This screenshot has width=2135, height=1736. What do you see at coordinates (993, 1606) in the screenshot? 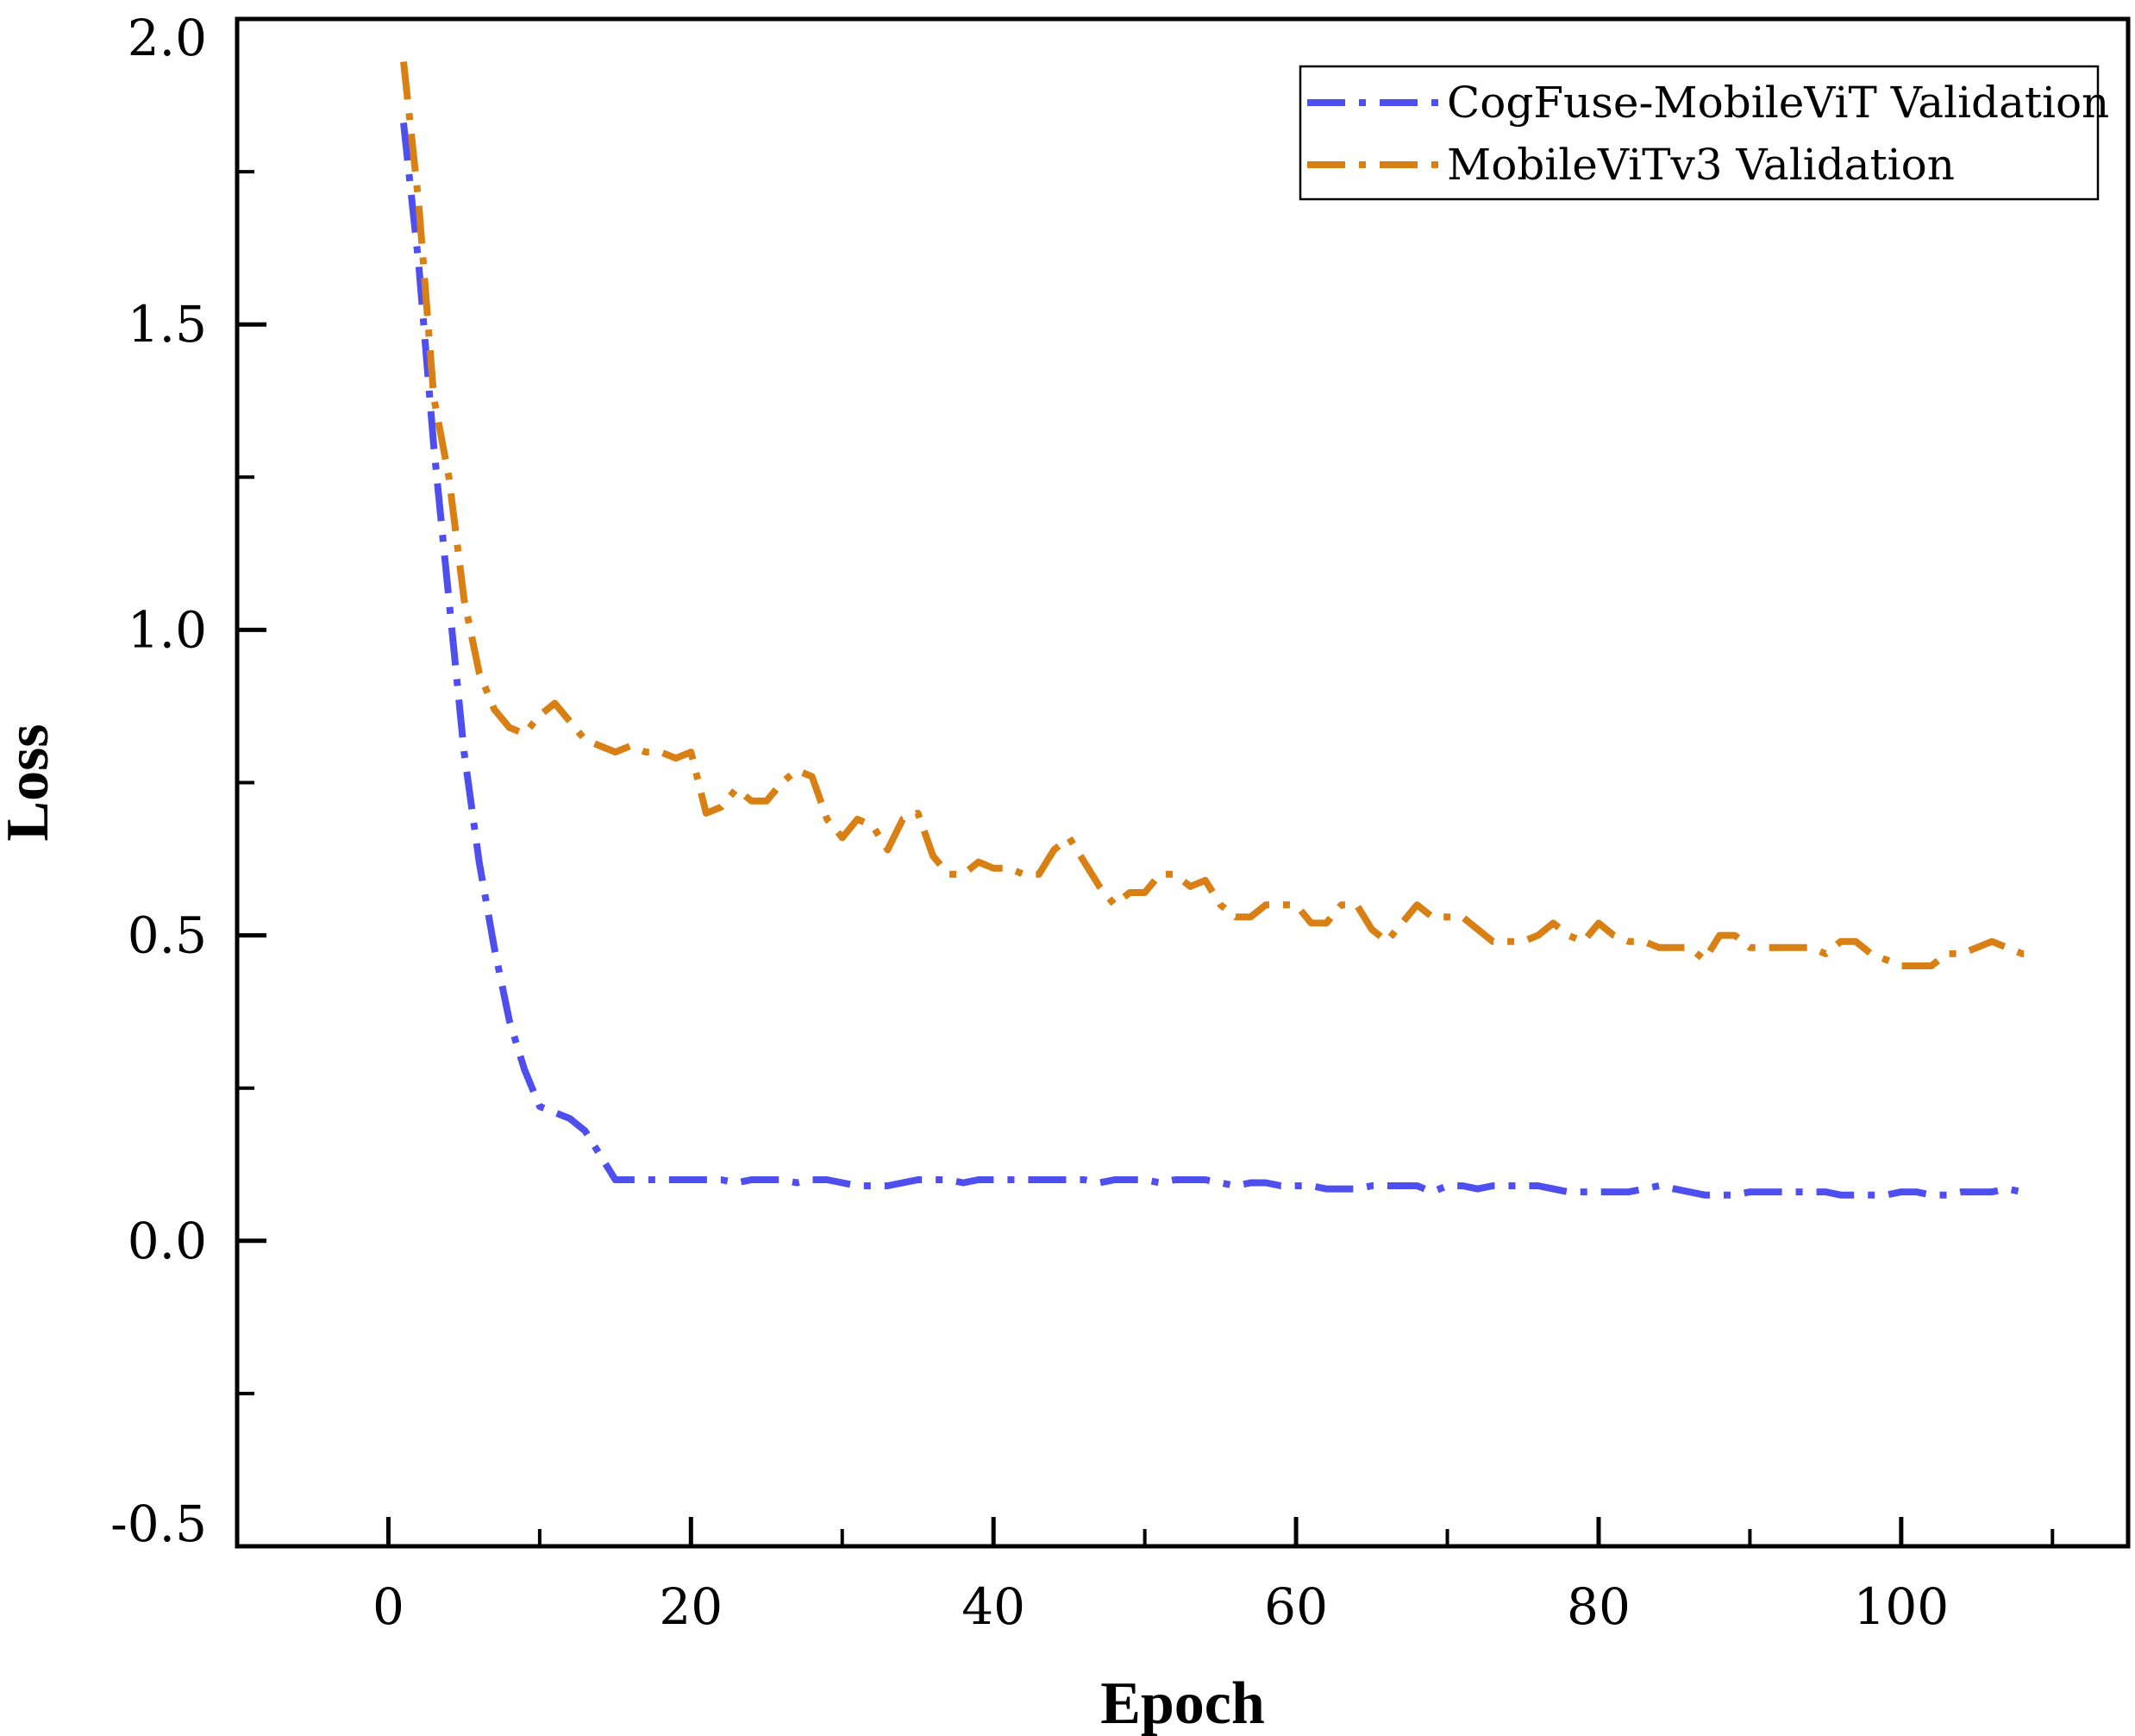
I see `x-tick-label: 40` at bounding box center [993, 1606].